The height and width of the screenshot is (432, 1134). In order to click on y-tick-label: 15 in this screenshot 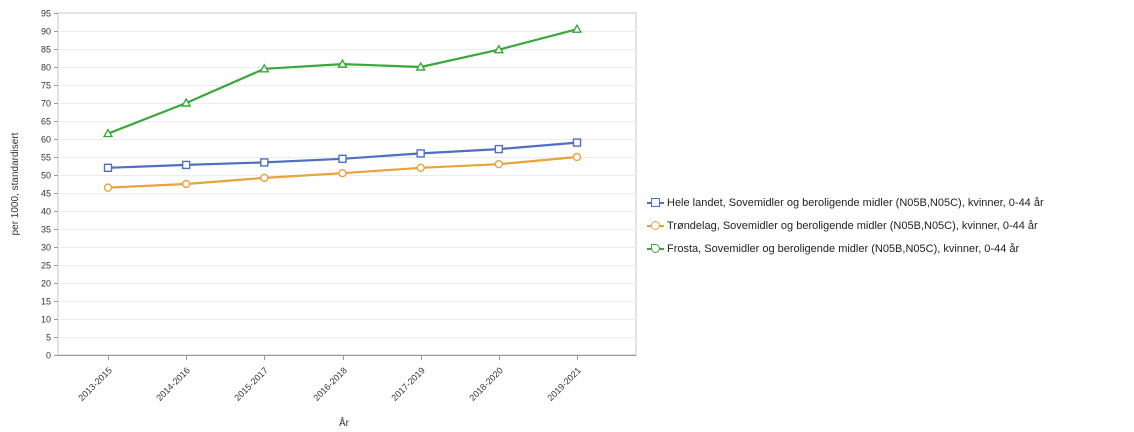, I will do `click(46, 302)`.